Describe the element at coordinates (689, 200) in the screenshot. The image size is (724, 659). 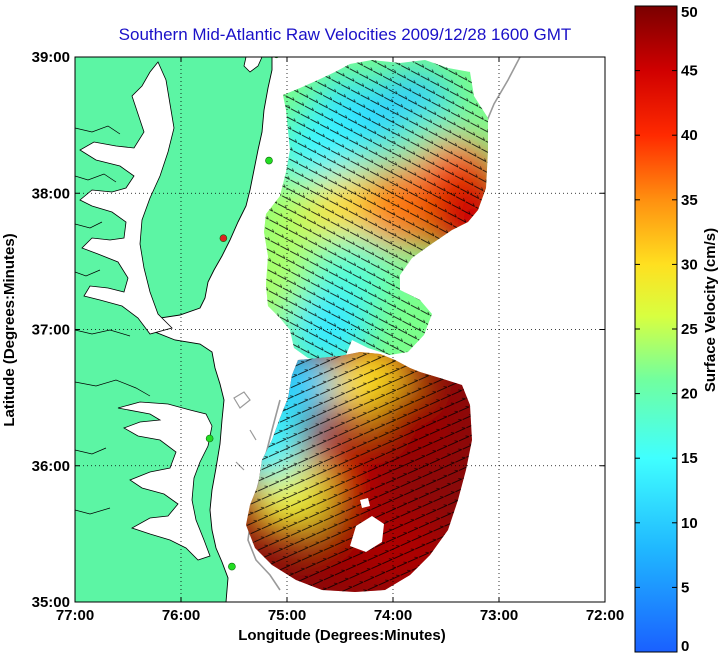
I see `colorbar-tick-label: 35` at that location.